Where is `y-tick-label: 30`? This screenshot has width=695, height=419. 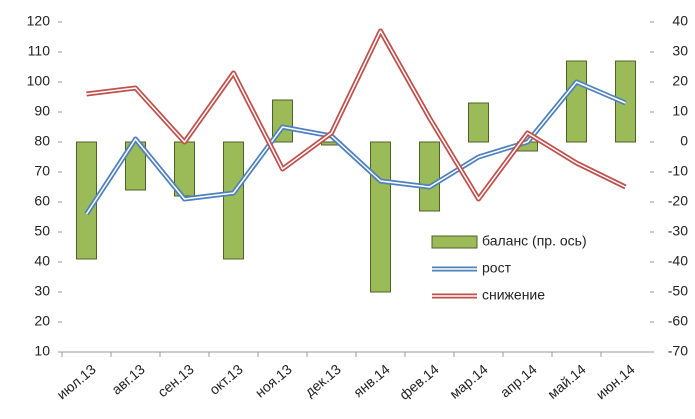
y-tick-label: 30 is located at coordinates (42, 291).